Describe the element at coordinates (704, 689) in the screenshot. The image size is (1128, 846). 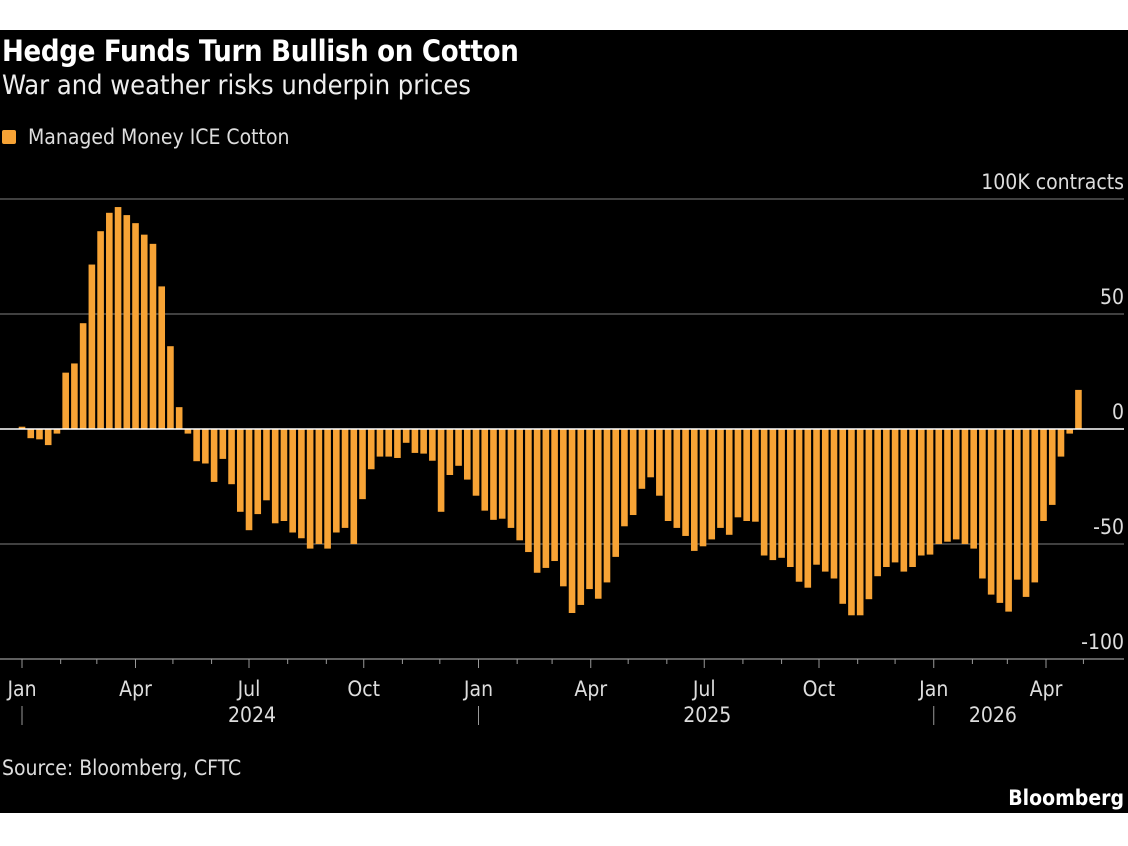
I see `x-tick-label: Jul` at that location.